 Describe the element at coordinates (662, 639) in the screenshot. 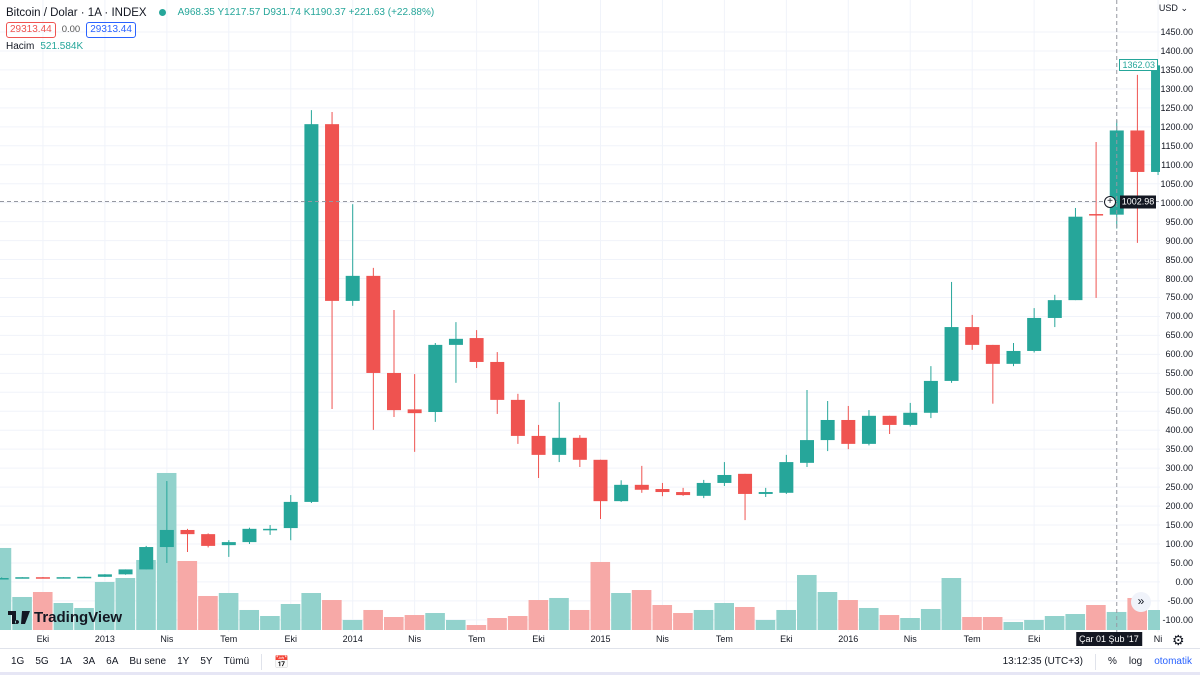

I see `time-tick-label: Nis` at that location.